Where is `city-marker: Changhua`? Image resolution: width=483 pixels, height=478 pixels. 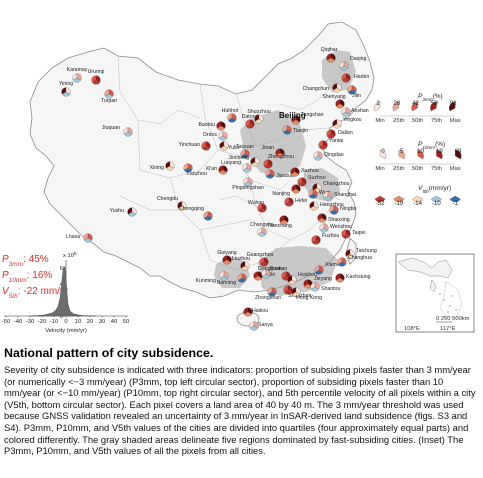
city-marker: Changhua is located at coordinates (354, 261).